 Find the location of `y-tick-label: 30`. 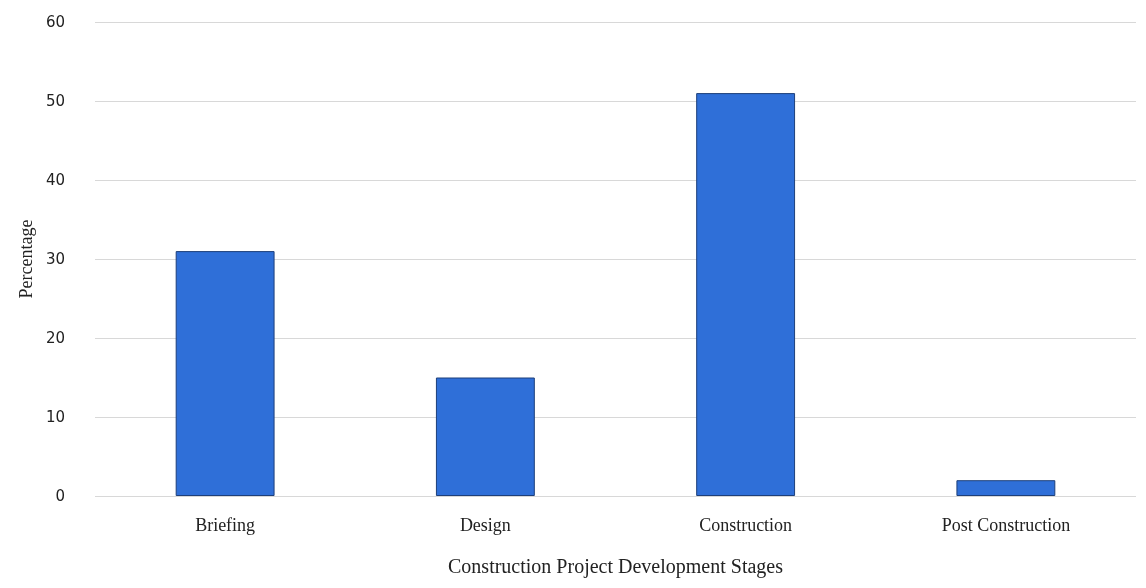

y-tick-label: 30 is located at coordinates (55, 259).